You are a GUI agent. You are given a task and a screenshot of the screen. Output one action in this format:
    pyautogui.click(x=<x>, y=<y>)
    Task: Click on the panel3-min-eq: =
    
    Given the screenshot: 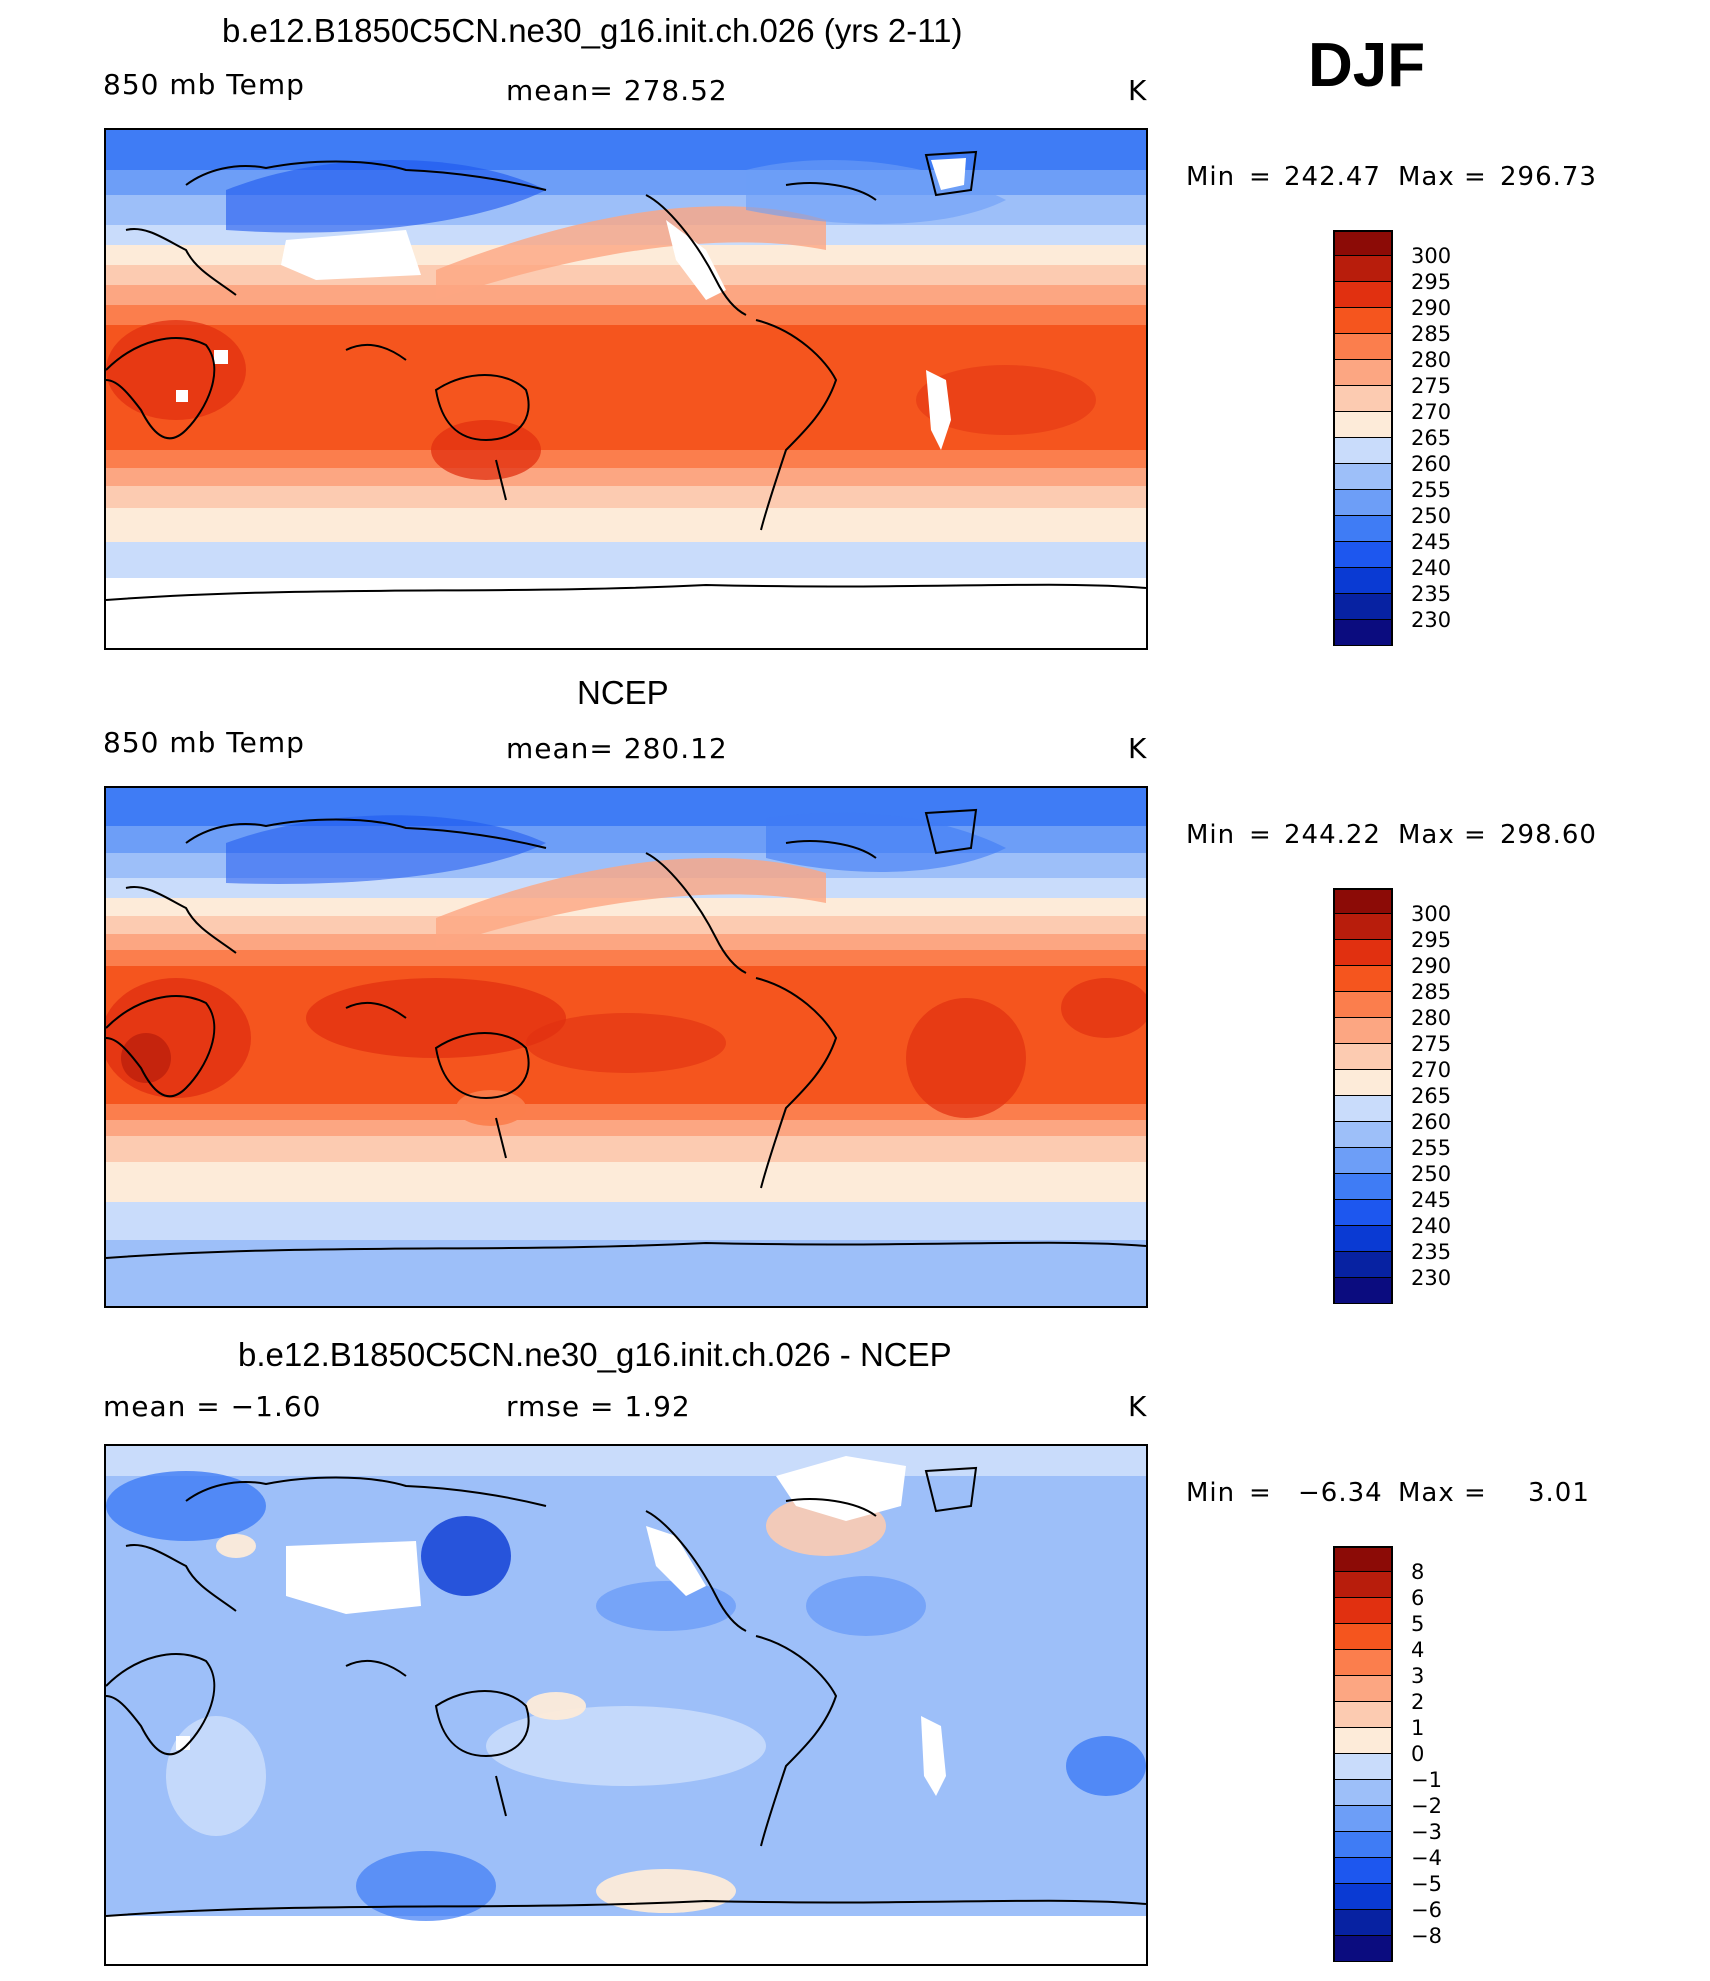 What is the action you would take?
    pyautogui.click(x=1260, y=1493)
    